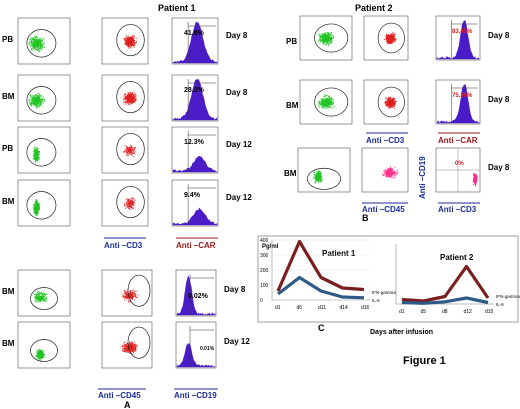 The image size is (520, 409). What do you see at coordinates (41, 152) in the screenshot?
I see `gate-ellipse` at bounding box center [41, 152].